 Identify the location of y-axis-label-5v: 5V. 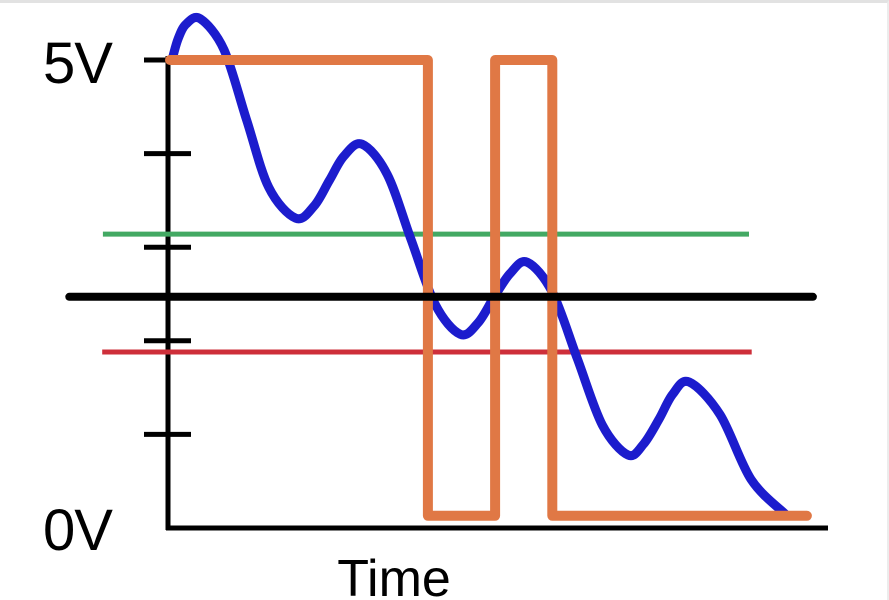
(78, 63).